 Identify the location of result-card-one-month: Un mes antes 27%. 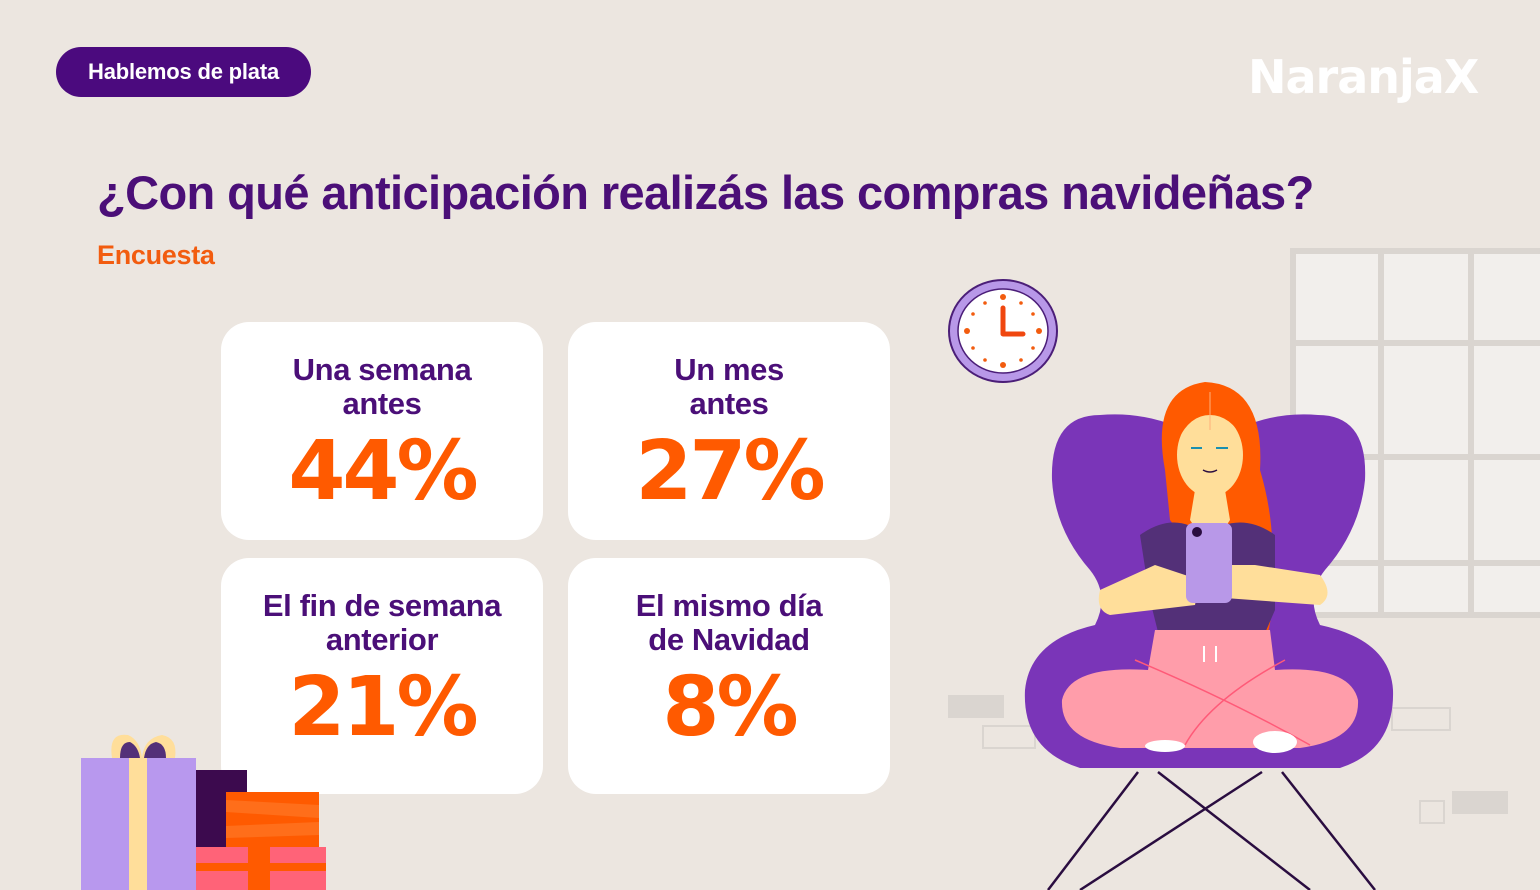
(729, 431).